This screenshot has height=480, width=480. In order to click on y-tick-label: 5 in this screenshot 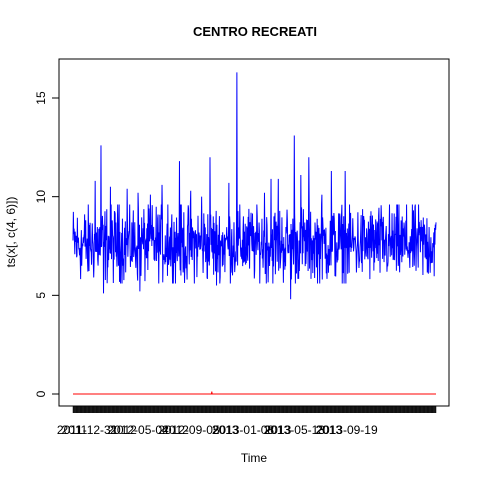, I will do `click(41, 295)`.